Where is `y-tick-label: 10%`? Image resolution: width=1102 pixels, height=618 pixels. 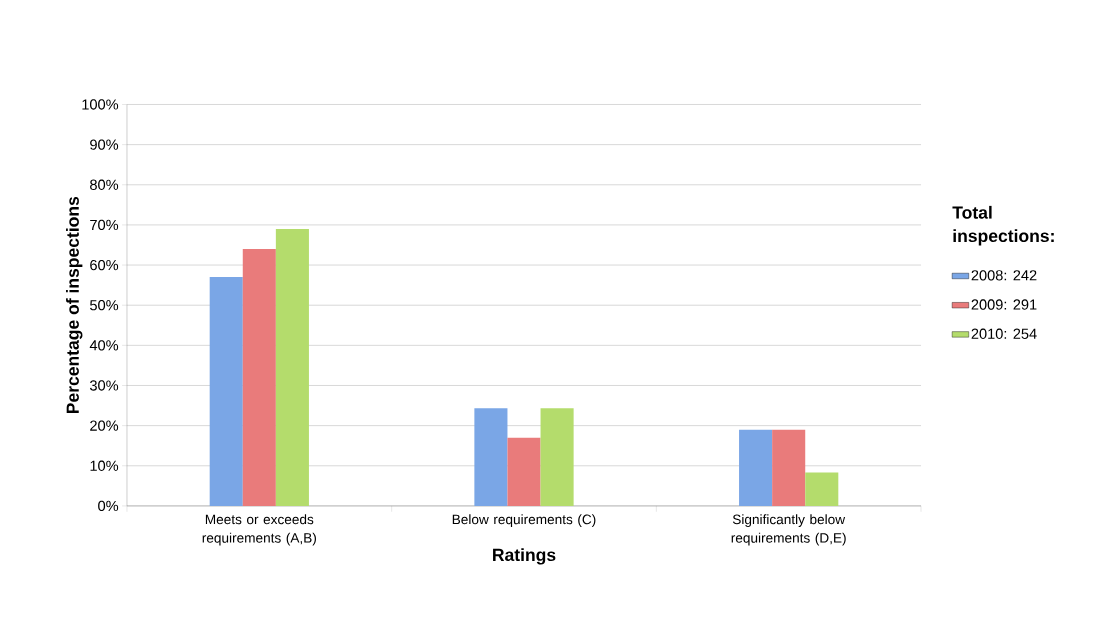 y-tick-label: 10% is located at coordinates (104, 465).